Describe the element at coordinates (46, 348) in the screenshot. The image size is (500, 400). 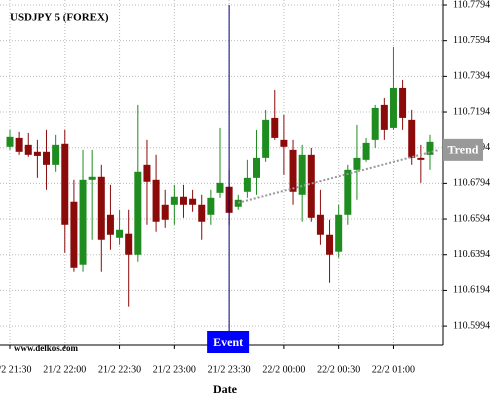
I see `watermark: www.delkos.com` at that location.